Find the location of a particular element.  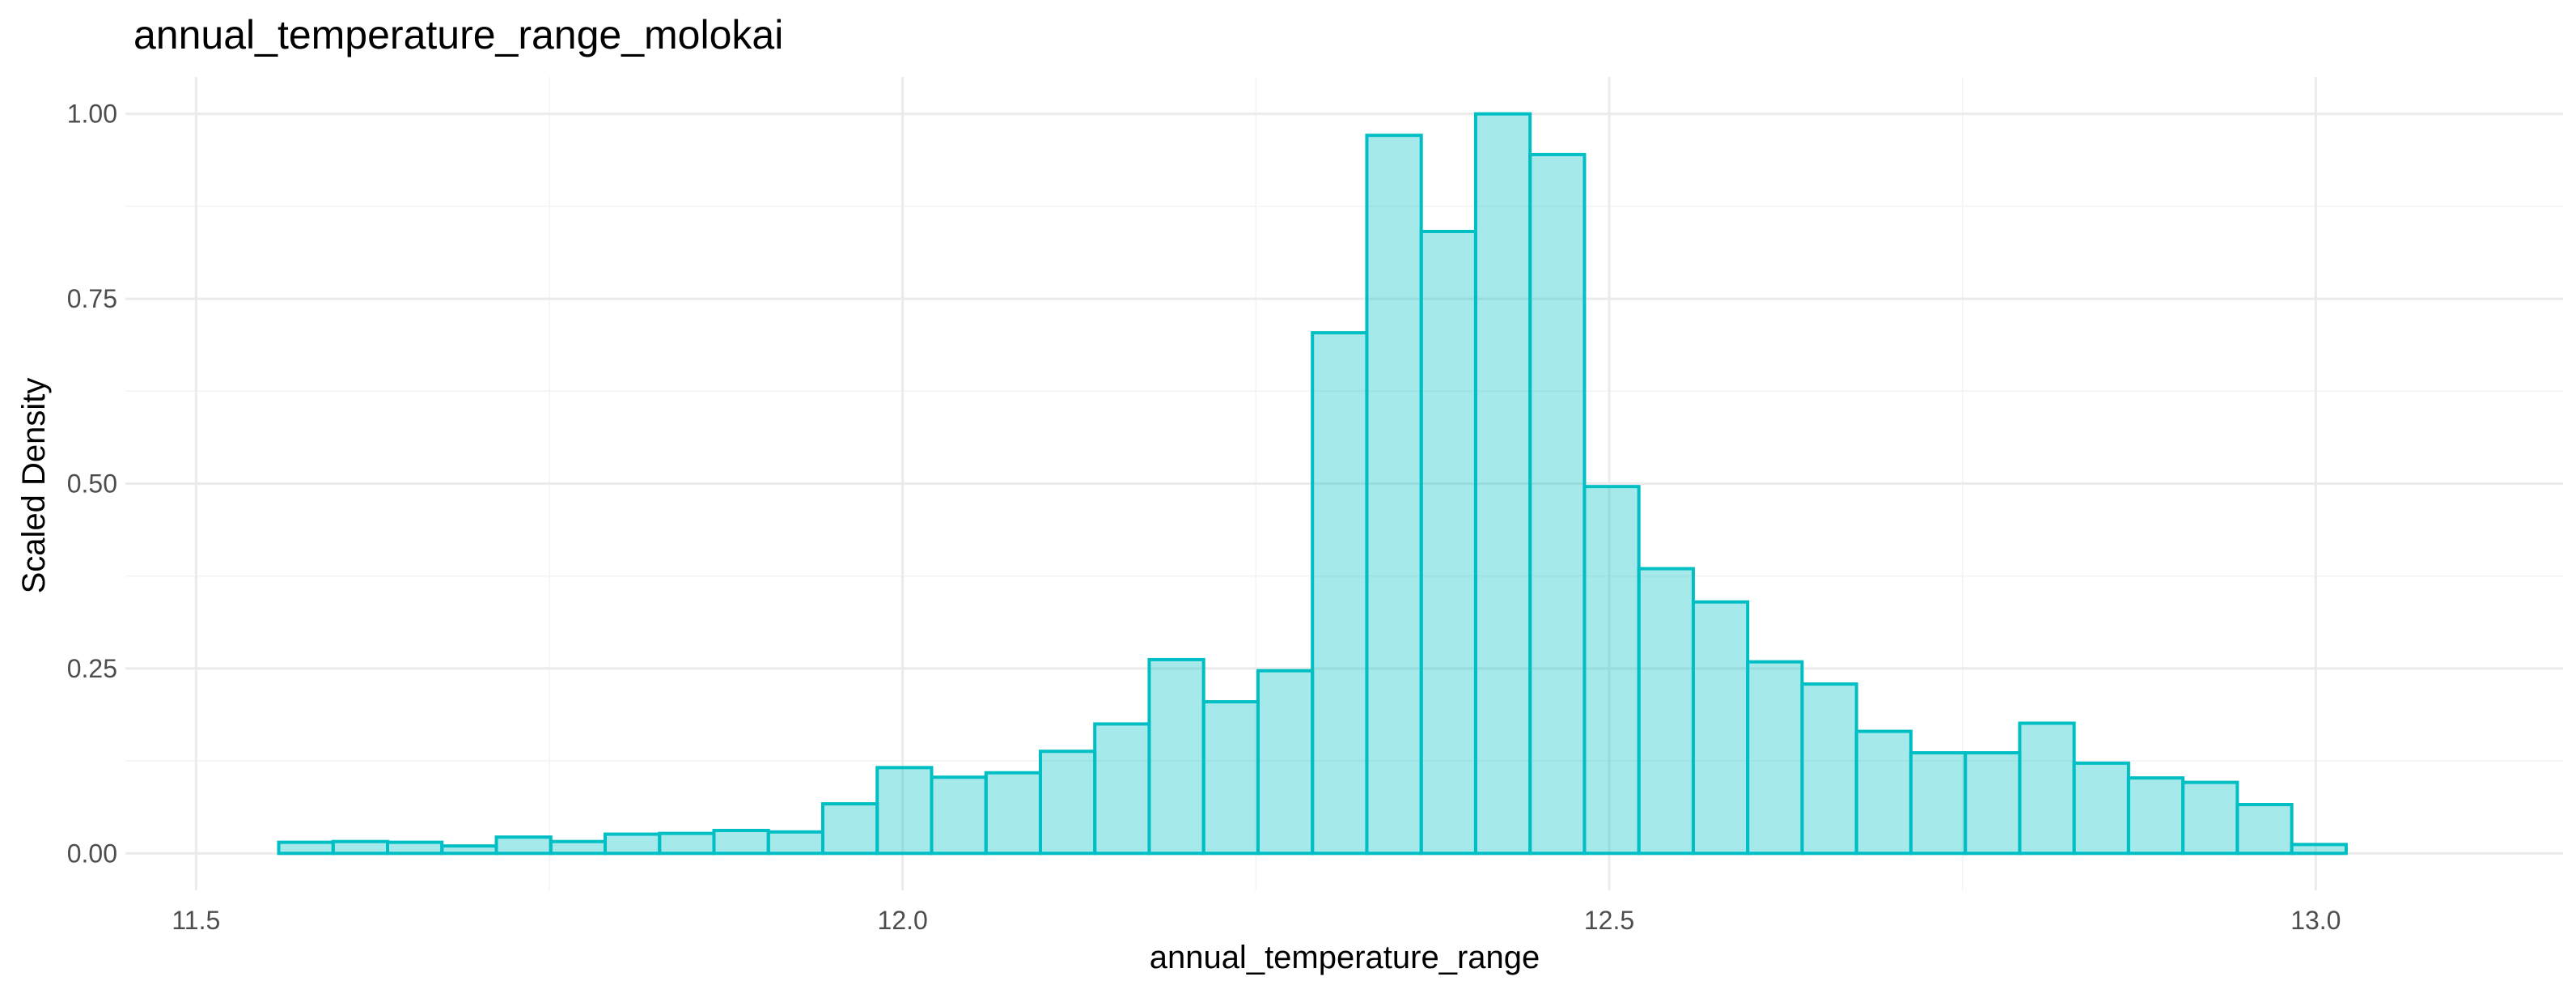

x-tick-label: 11.5 is located at coordinates (196, 920).